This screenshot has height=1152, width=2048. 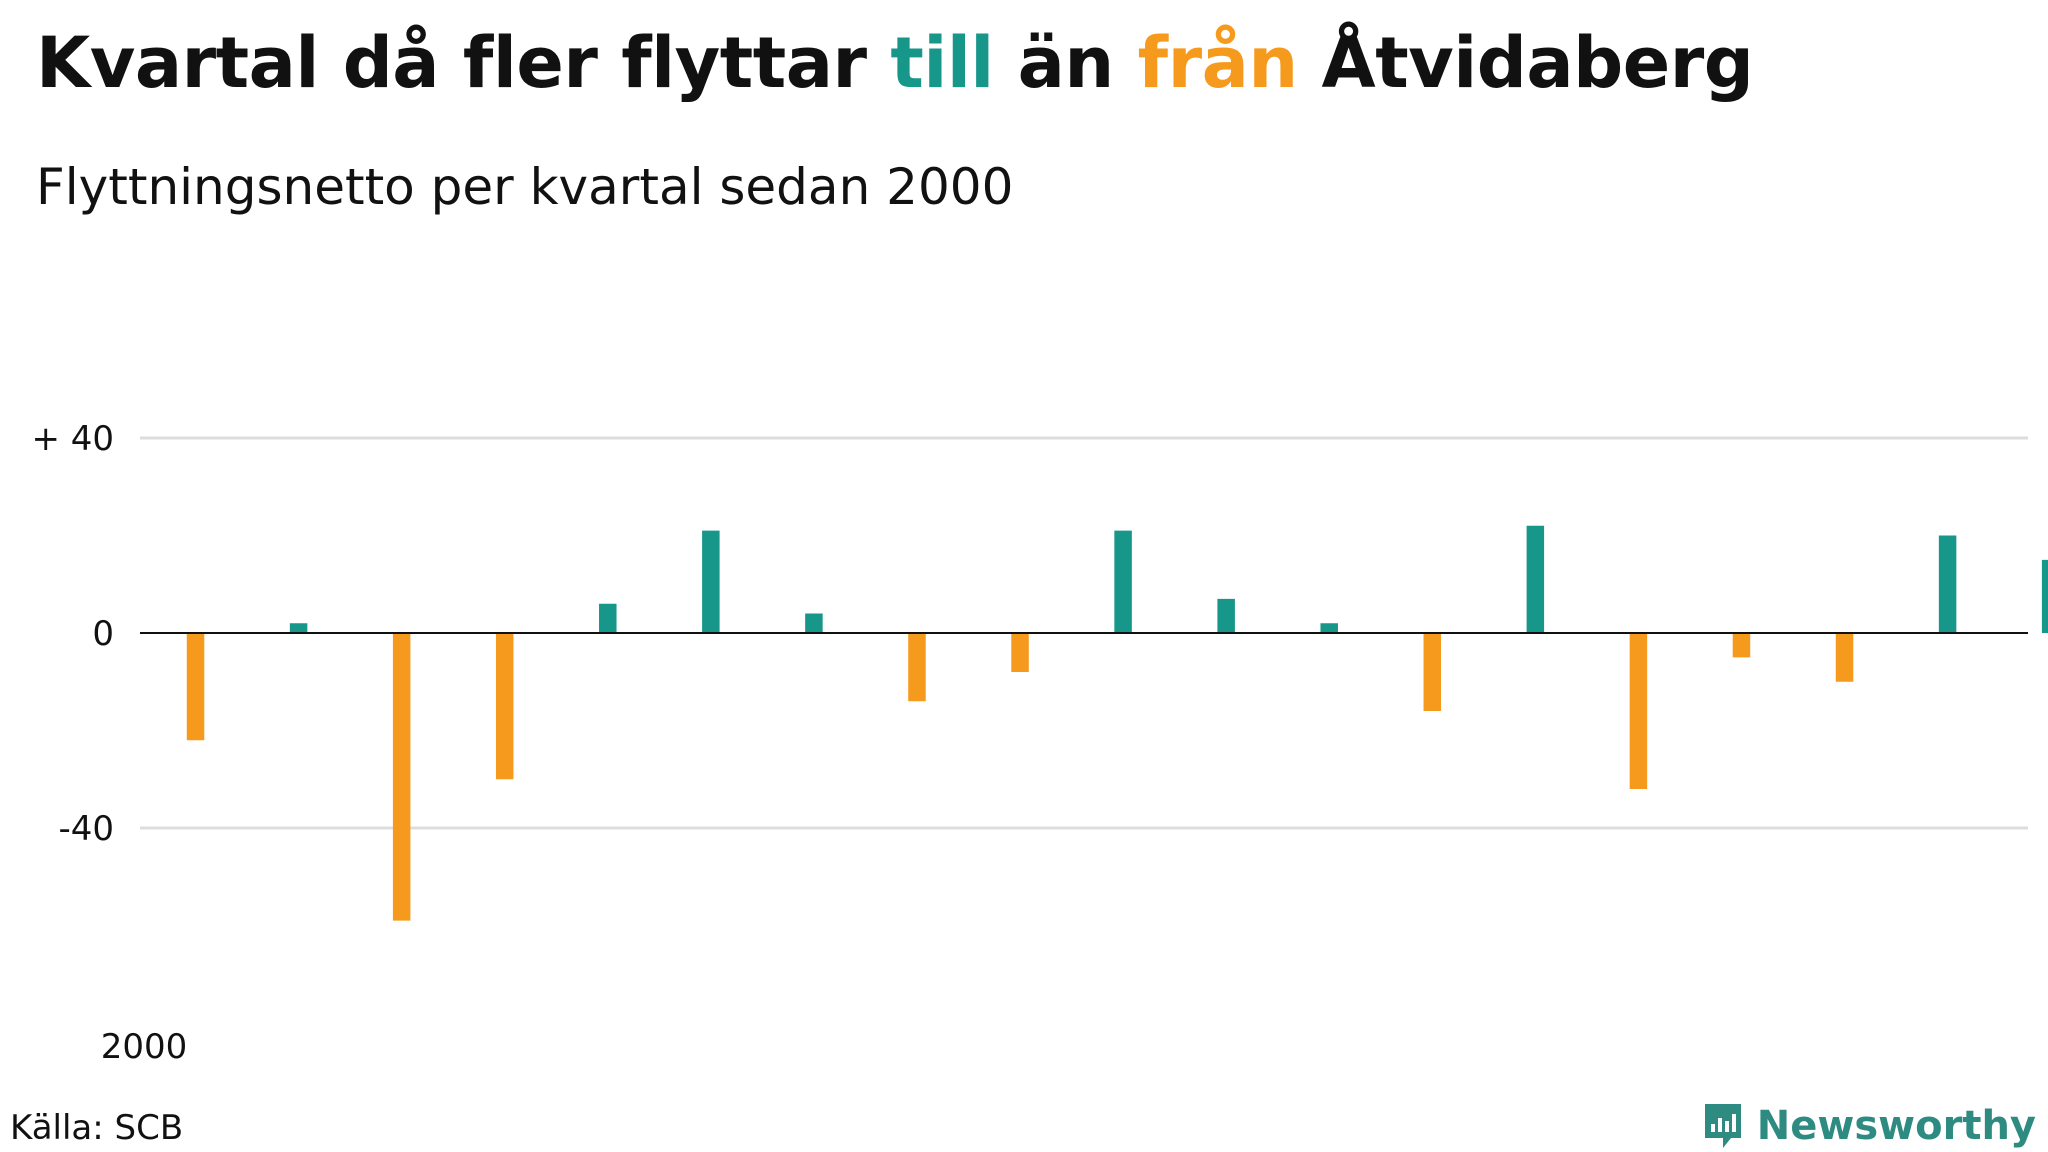 What do you see at coordinates (1525, 63) in the screenshot?
I see `title-part-3: Åtvidaberg` at bounding box center [1525, 63].